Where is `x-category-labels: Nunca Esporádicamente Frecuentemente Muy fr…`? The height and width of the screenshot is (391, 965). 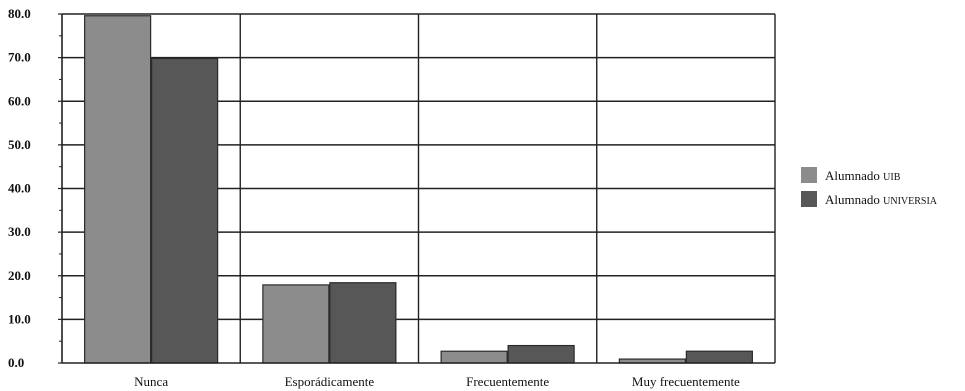
x-category-labels: Nunca Esporádicamente Frecuentemente Muy fr… is located at coordinates (437, 381).